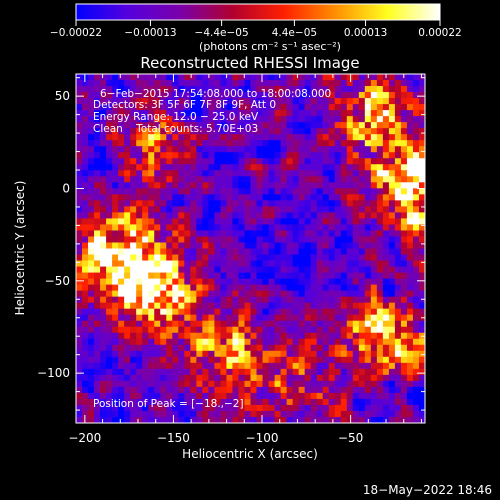  I want to click on y-tick-label: −100, so click(53, 373).